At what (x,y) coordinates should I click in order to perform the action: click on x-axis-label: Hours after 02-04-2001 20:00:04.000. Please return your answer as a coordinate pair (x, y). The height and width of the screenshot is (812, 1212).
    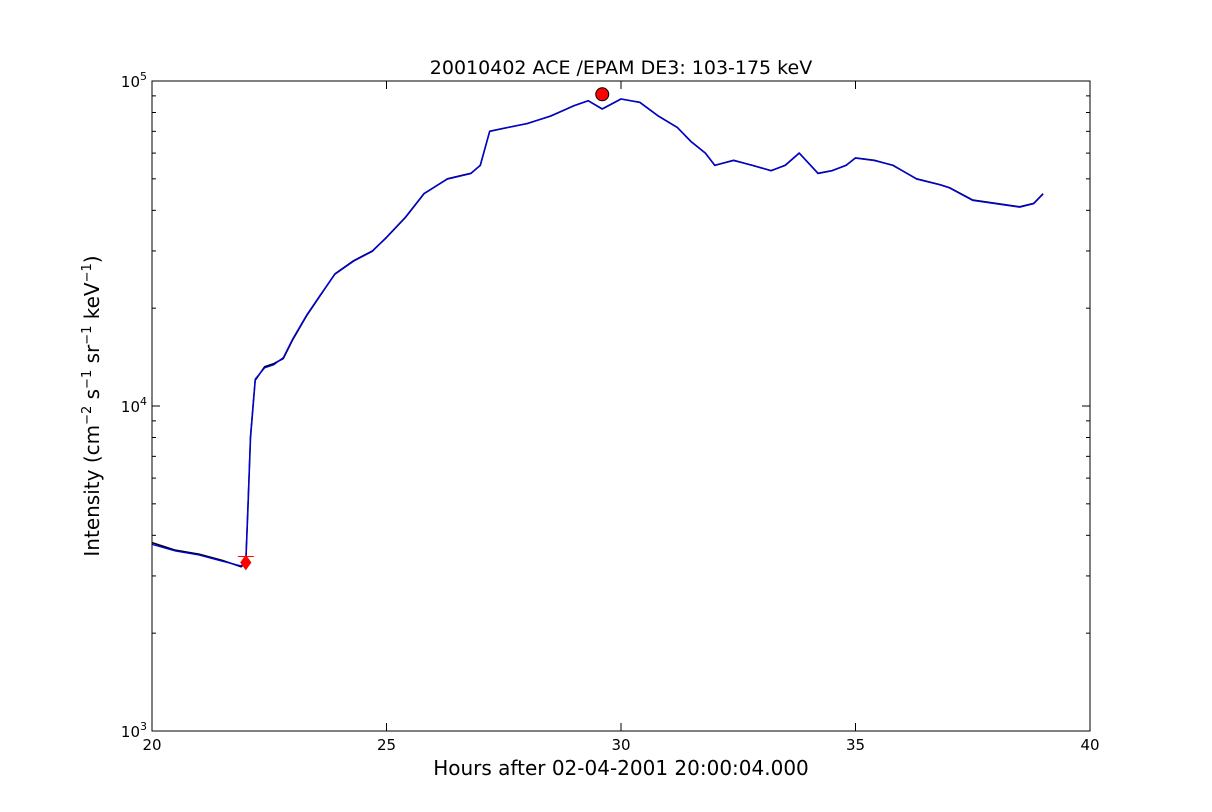
    Looking at the image, I should click on (621, 768).